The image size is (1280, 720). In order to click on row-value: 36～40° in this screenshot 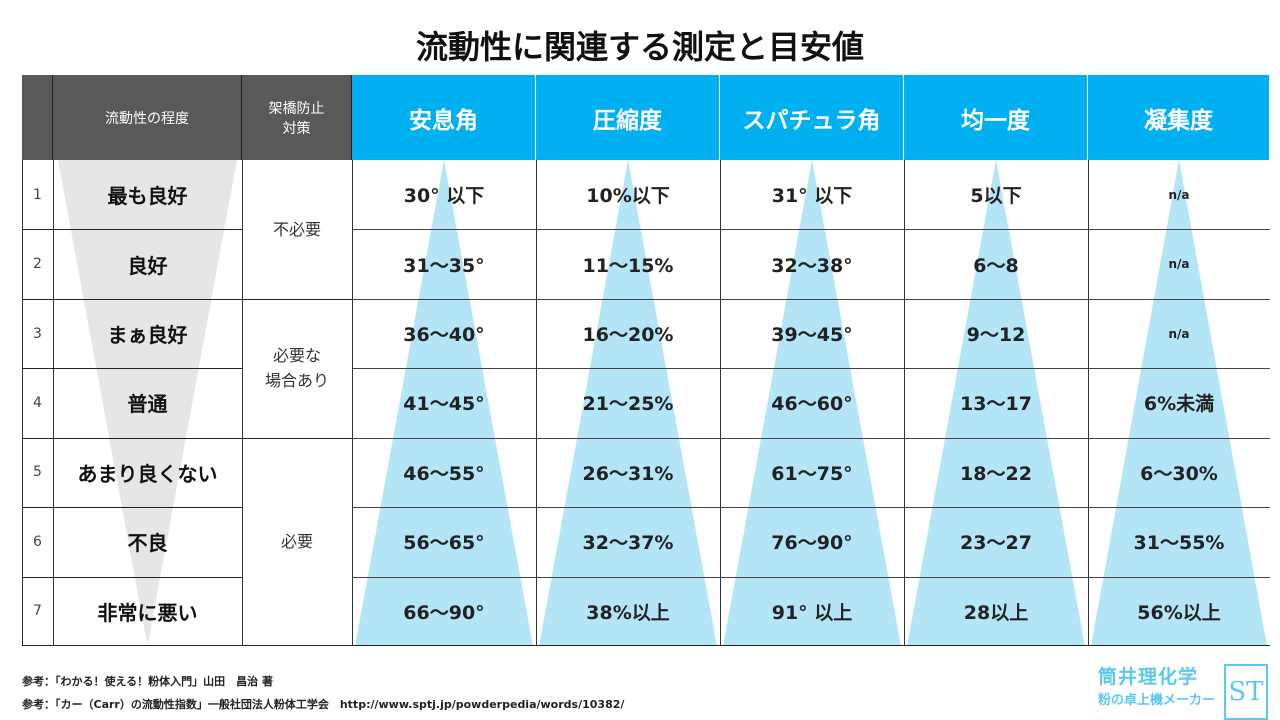, I will do `click(444, 335)`.